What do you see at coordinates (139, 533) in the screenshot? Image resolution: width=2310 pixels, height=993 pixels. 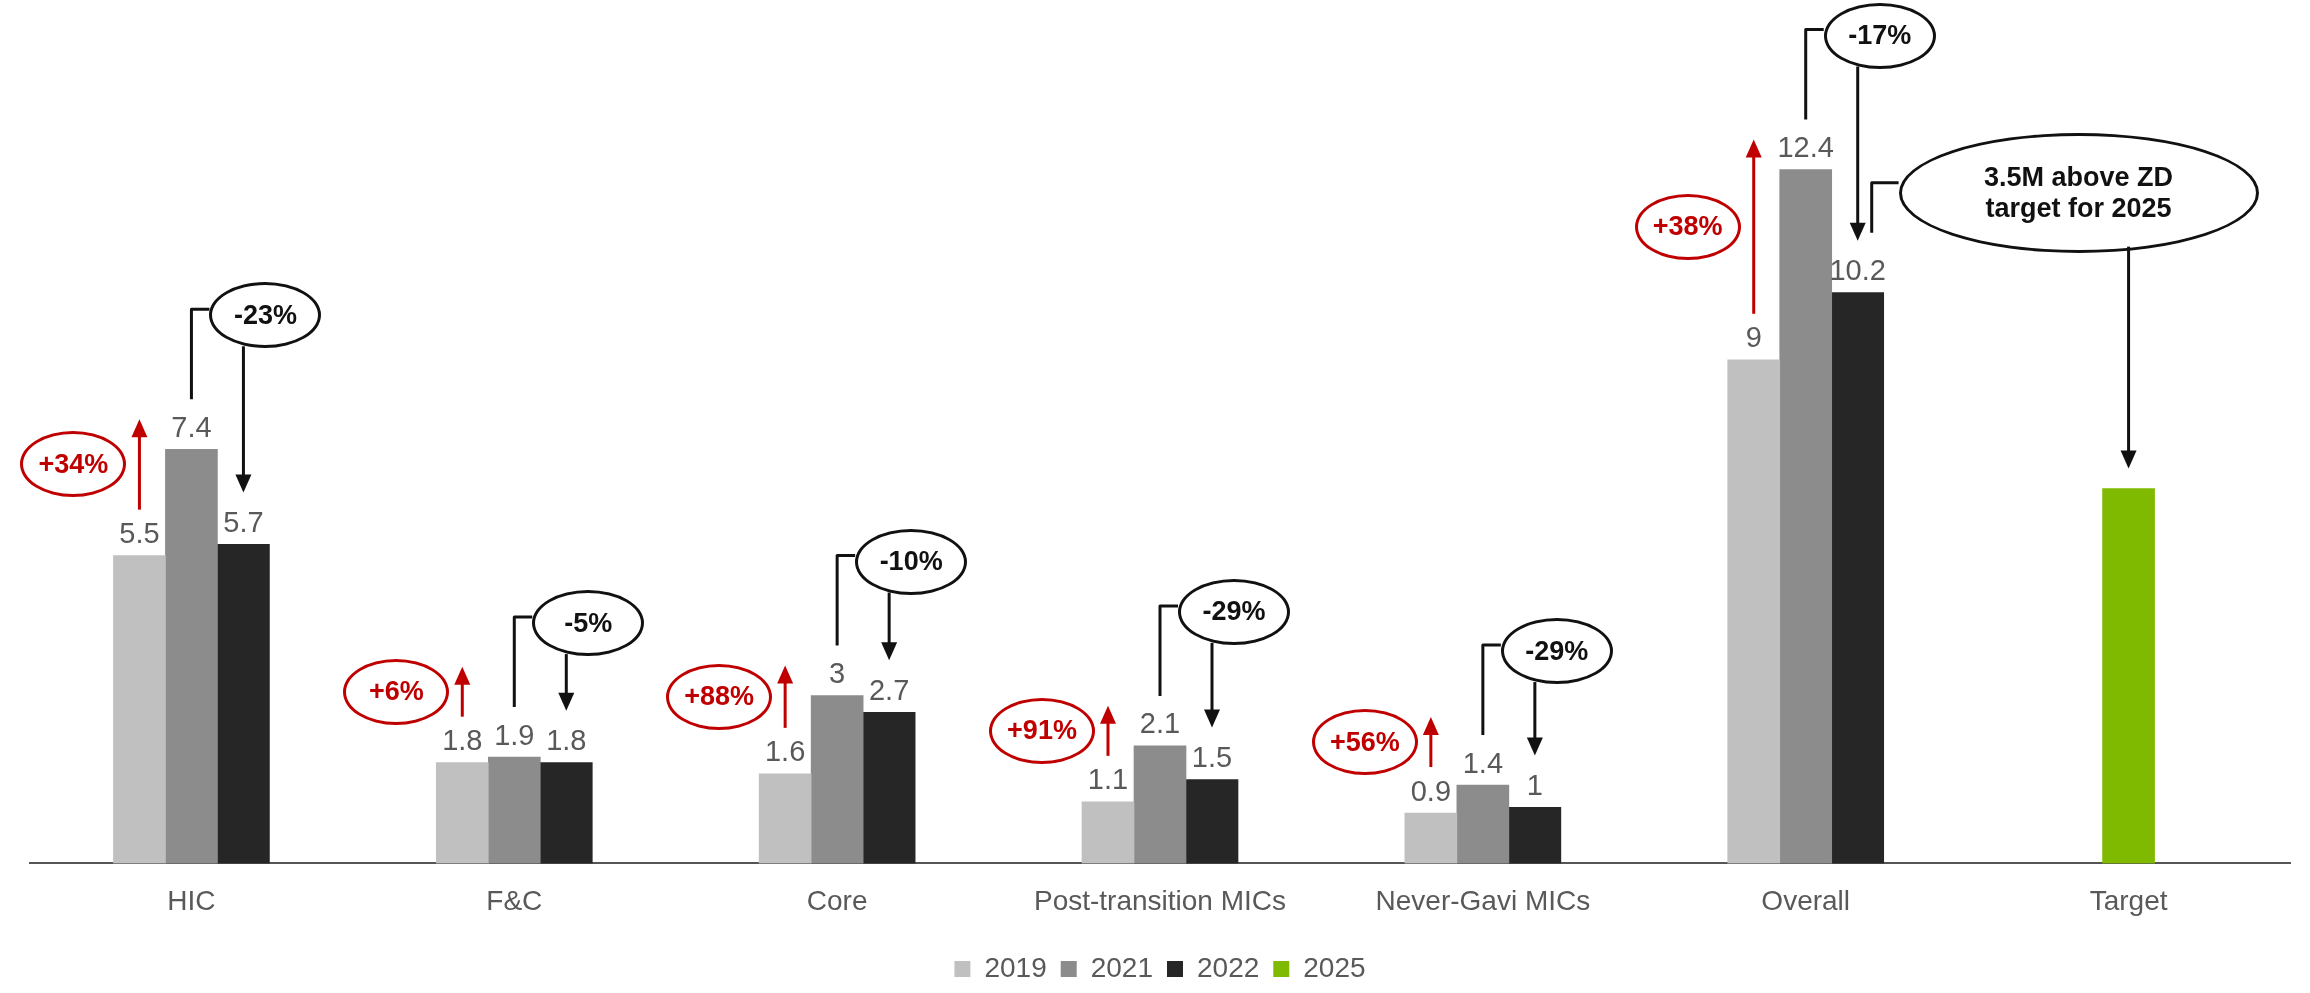 I see `data-label: 5.5` at bounding box center [139, 533].